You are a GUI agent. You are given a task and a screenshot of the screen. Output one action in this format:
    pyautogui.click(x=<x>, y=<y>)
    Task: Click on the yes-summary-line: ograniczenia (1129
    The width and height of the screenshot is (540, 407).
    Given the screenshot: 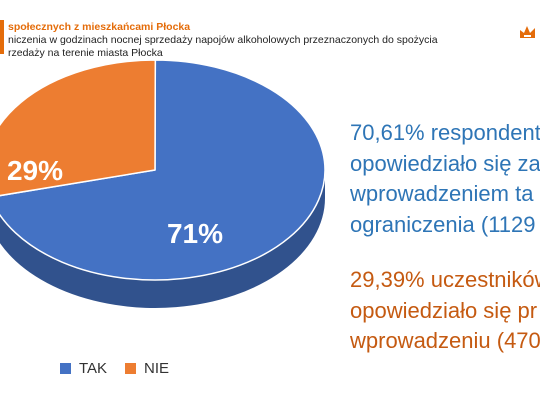 What is the action you would take?
    pyautogui.click(x=443, y=224)
    